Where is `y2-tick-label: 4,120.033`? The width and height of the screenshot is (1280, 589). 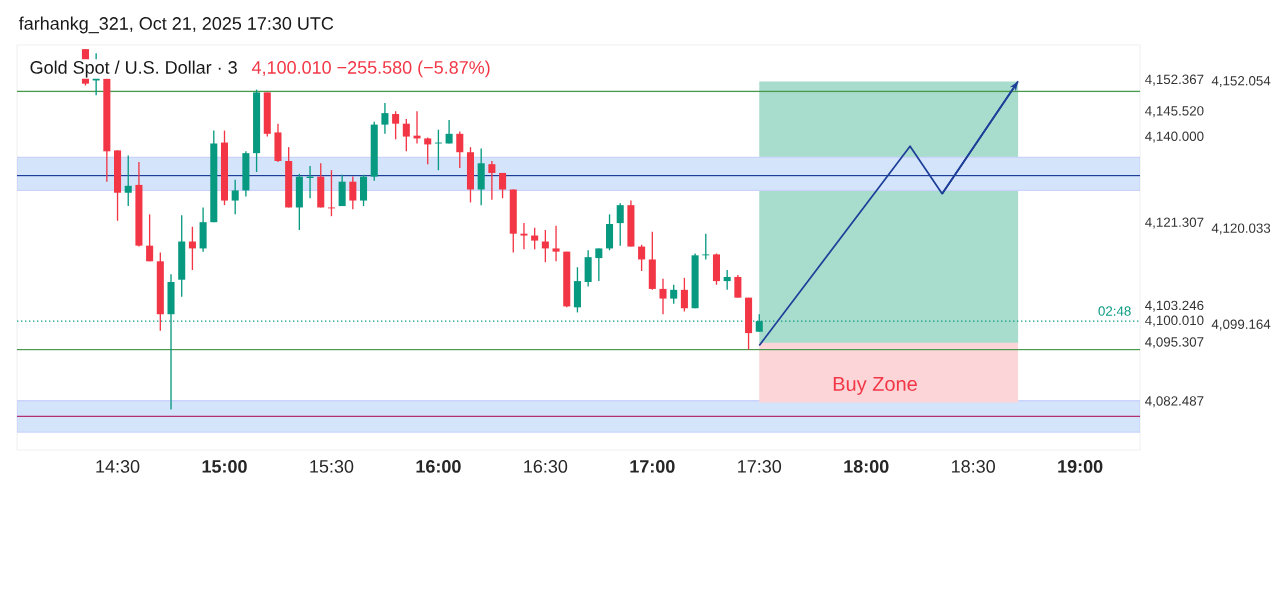
y2-tick-label: 4,120.033 is located at coordinates (1241, 229).